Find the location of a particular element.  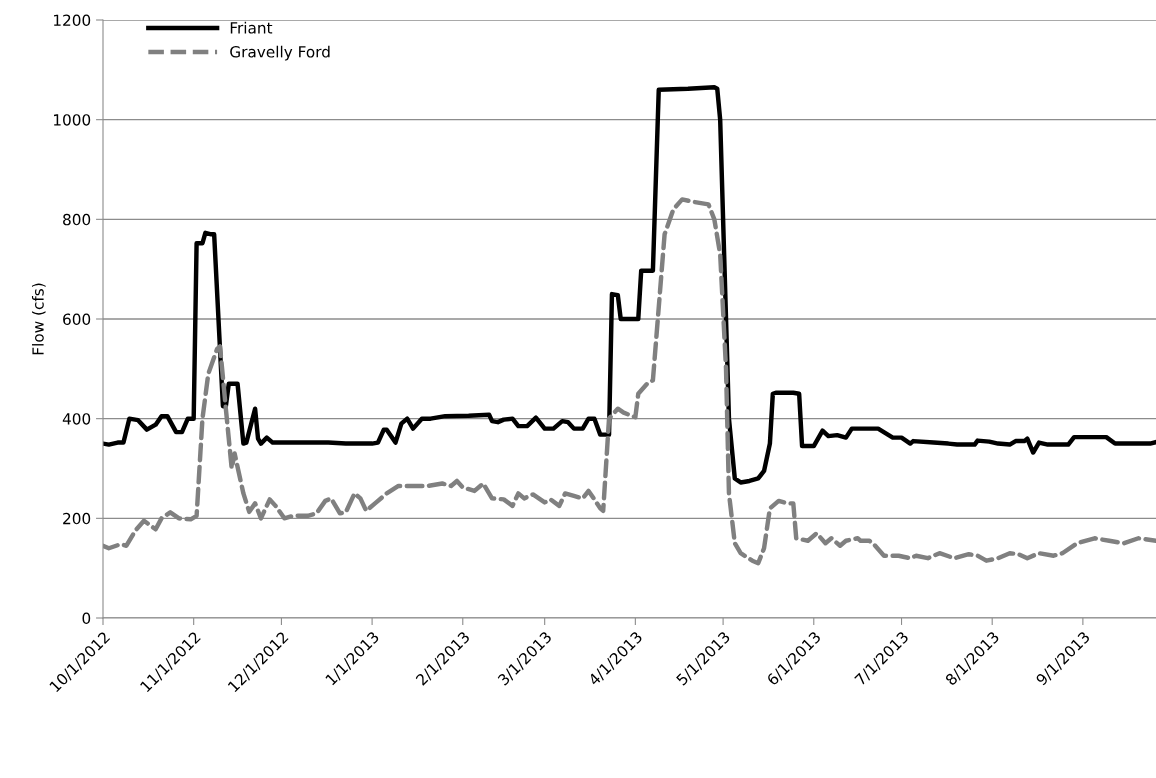

y-tick-label: 200 is located at coordinates (77, 518).